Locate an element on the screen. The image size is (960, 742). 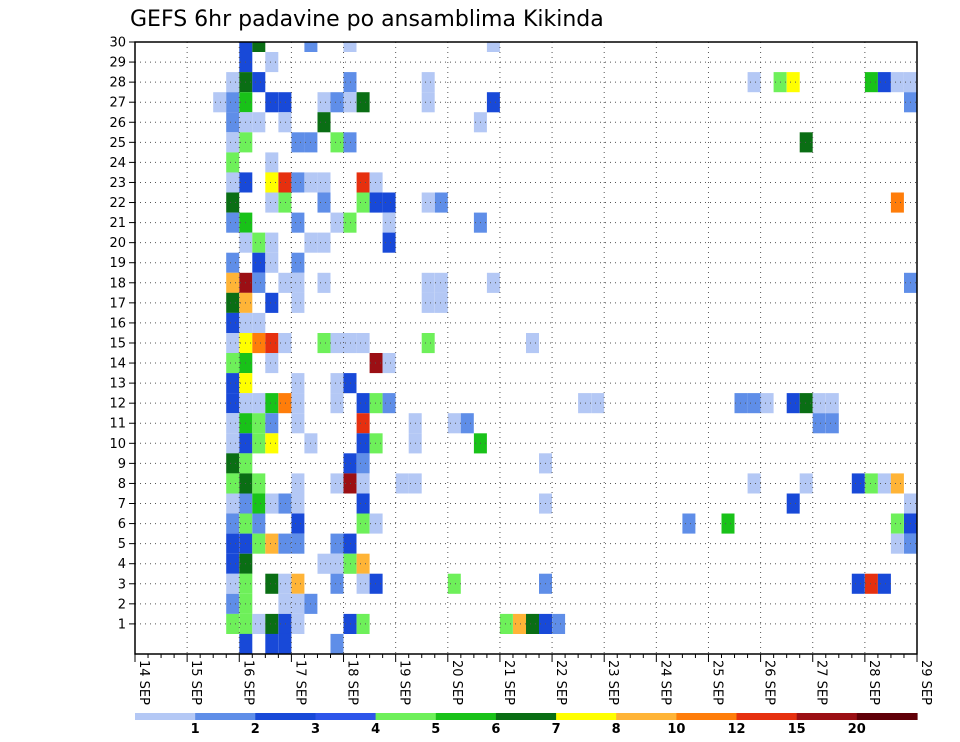
y-tick-label: 14 is located at coordinates (117, 364).